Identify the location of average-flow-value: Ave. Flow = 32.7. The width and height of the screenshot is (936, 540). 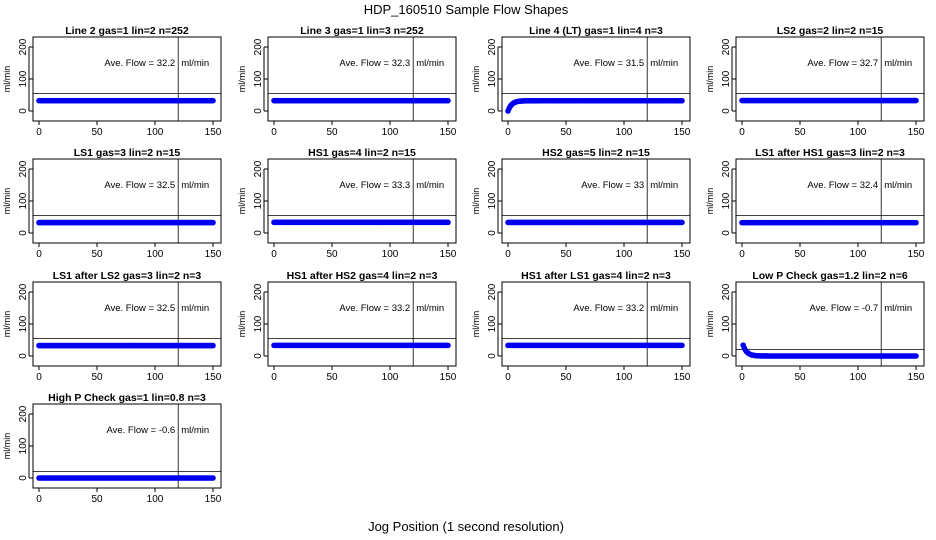
(842, 63).